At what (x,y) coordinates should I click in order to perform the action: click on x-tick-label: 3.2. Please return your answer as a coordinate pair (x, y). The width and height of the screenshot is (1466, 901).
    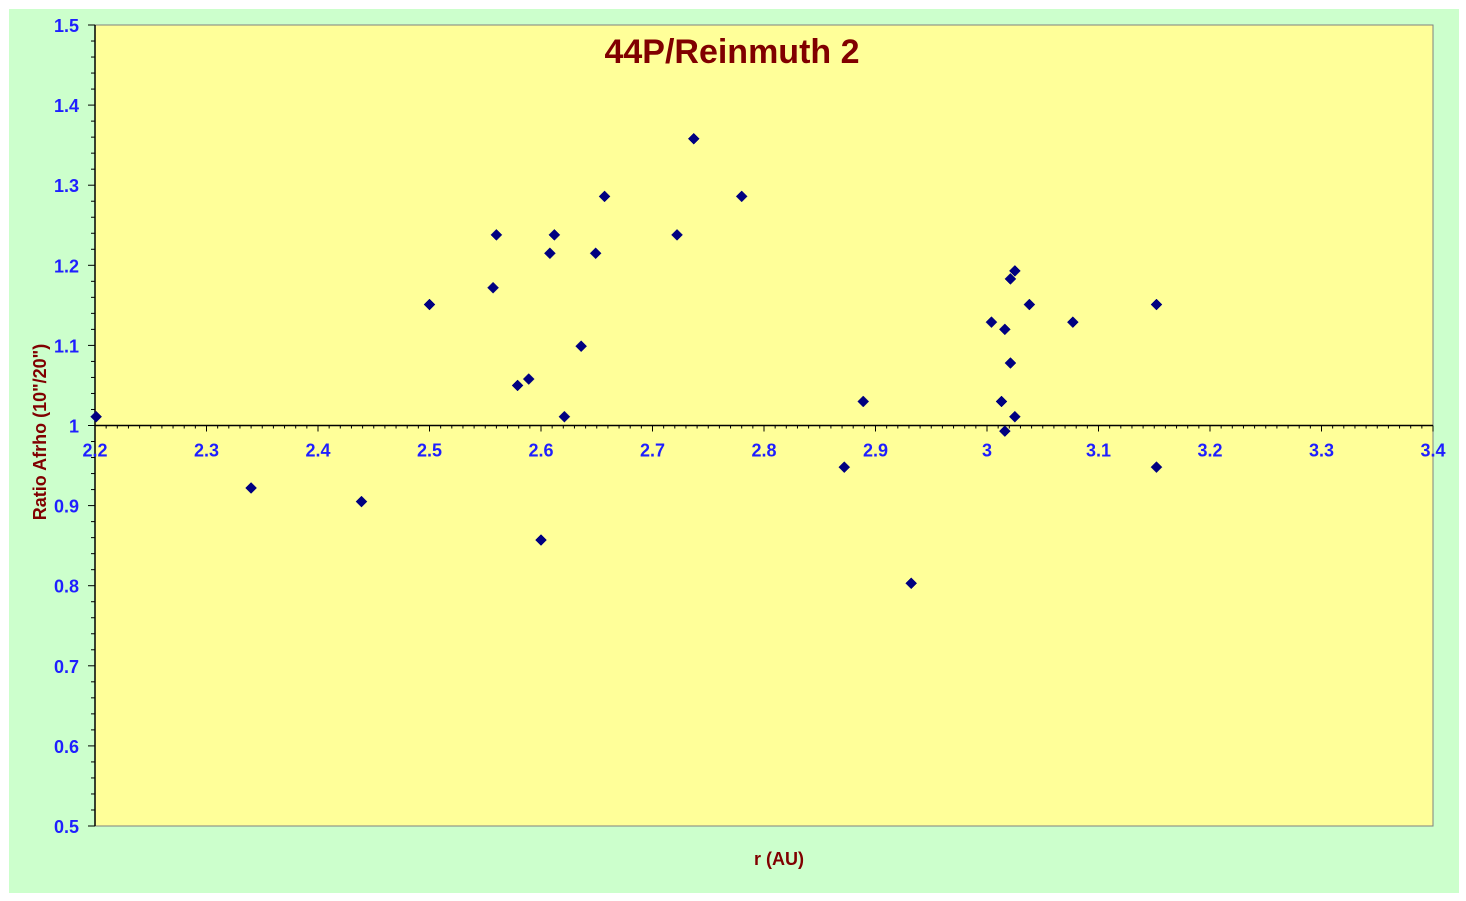
    Looking at the image, I should click on (1209, 451).